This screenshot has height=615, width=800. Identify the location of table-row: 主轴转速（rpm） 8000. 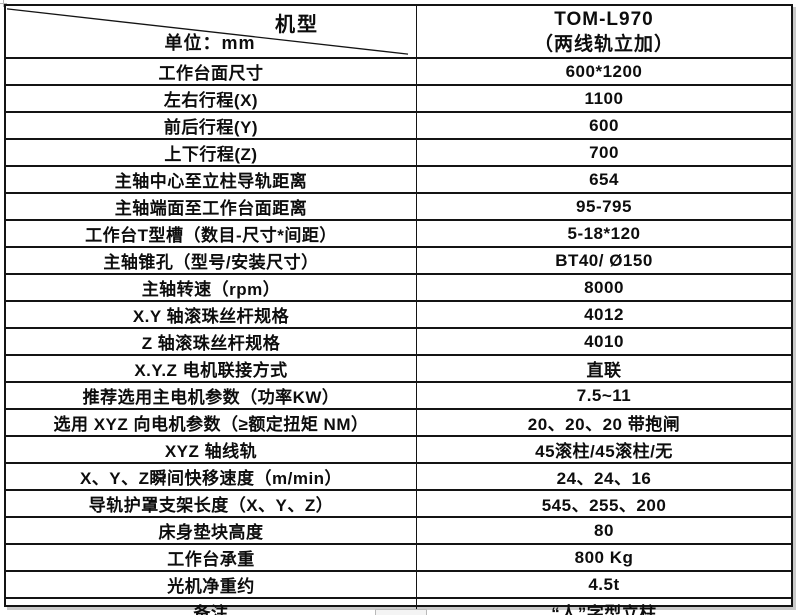
(398, 288).